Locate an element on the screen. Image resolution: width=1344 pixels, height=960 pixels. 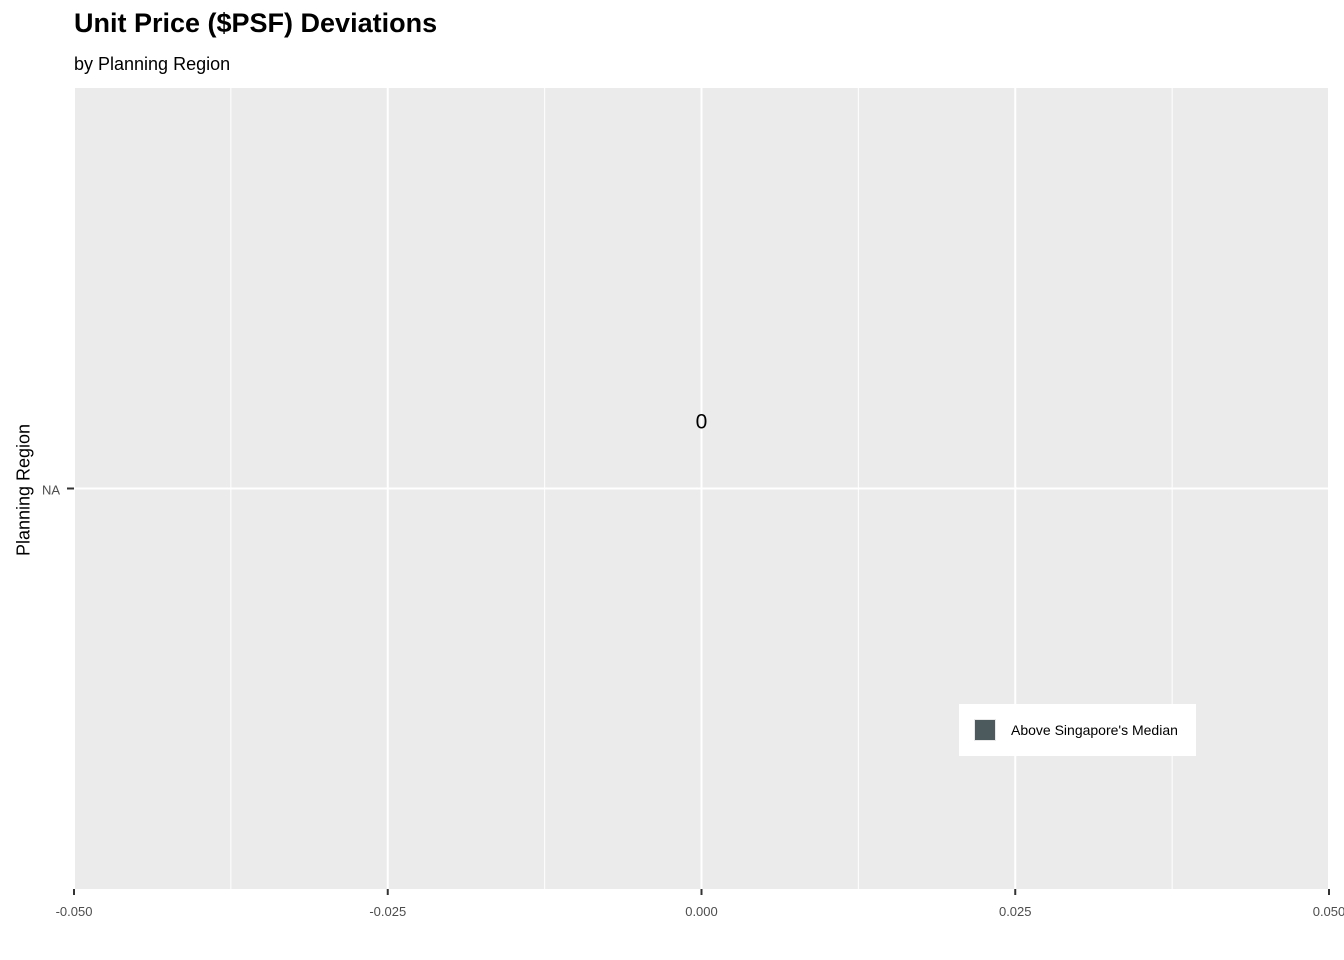
chart-title: Unit Price ($PSF) Deviations is located at coordinates (256, 23).